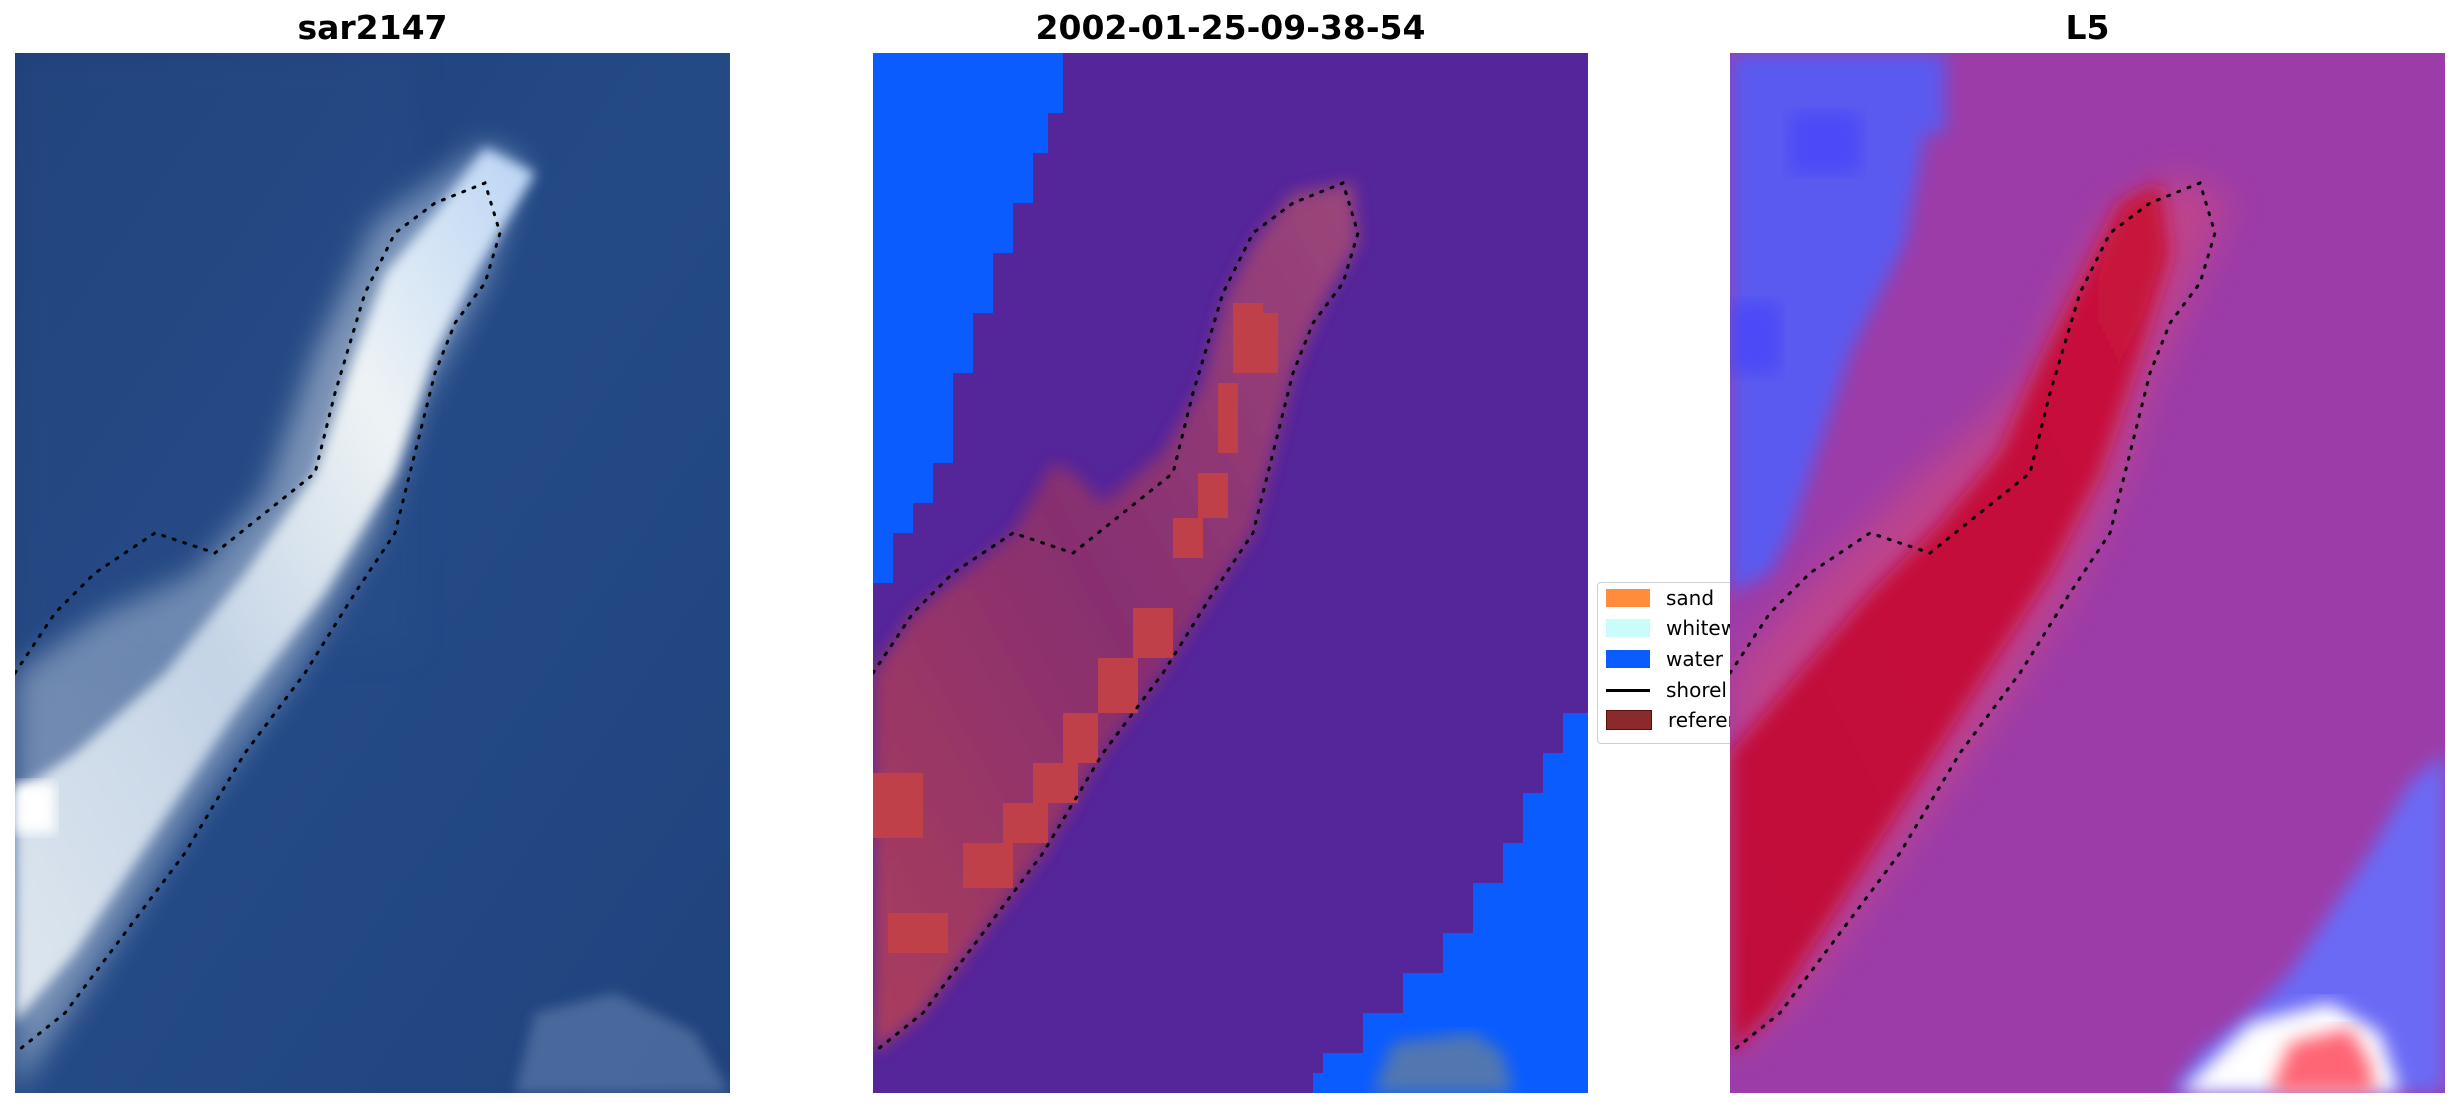  I want to click on legend-item-whitewater: whitew, so click(1670, 628).